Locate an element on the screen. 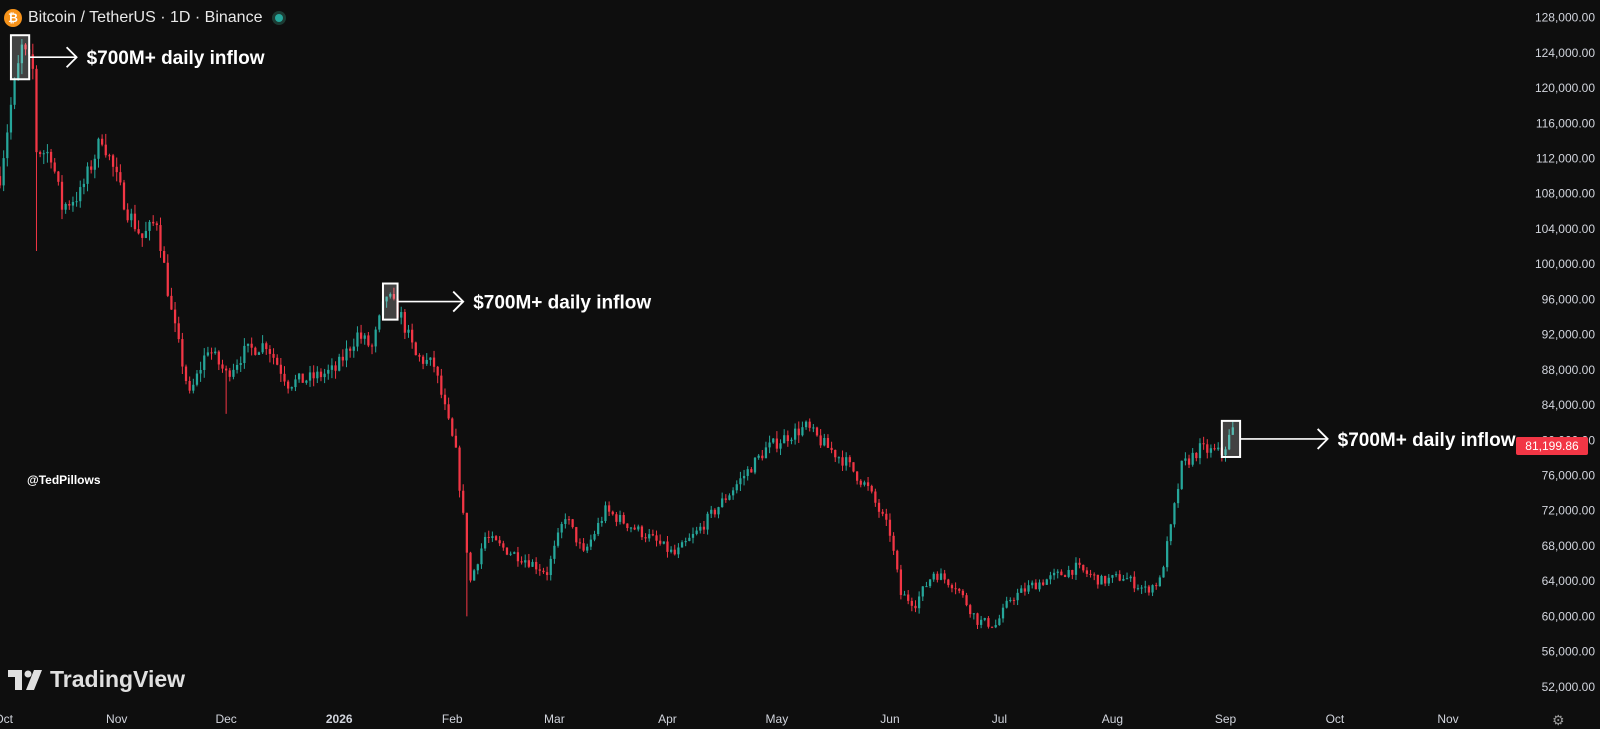  x-tick-label: Oct is located at coordinates (7, 719).